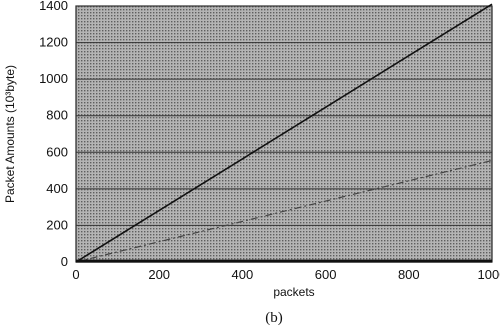  Describe the element at coordinates (489, 274) in the screenshot. I see `x-tick-label: 1000` at that location.